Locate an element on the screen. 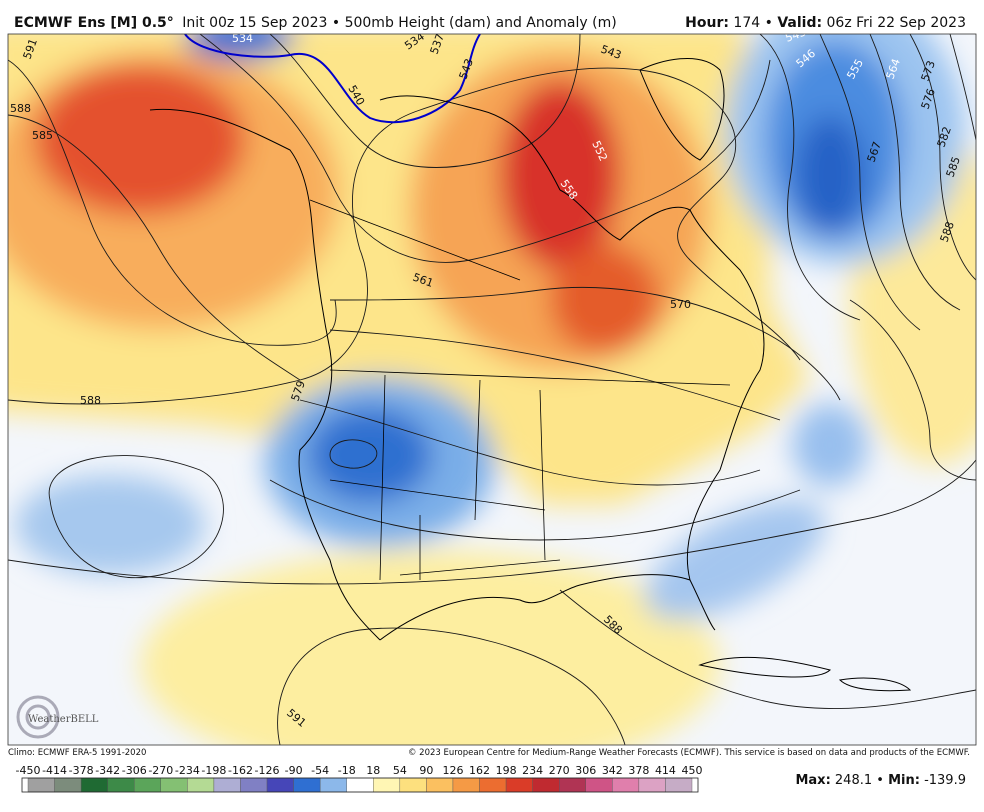 The image size is (984, 812). colorbar-label: 90 is located at coordinates (426, 770).